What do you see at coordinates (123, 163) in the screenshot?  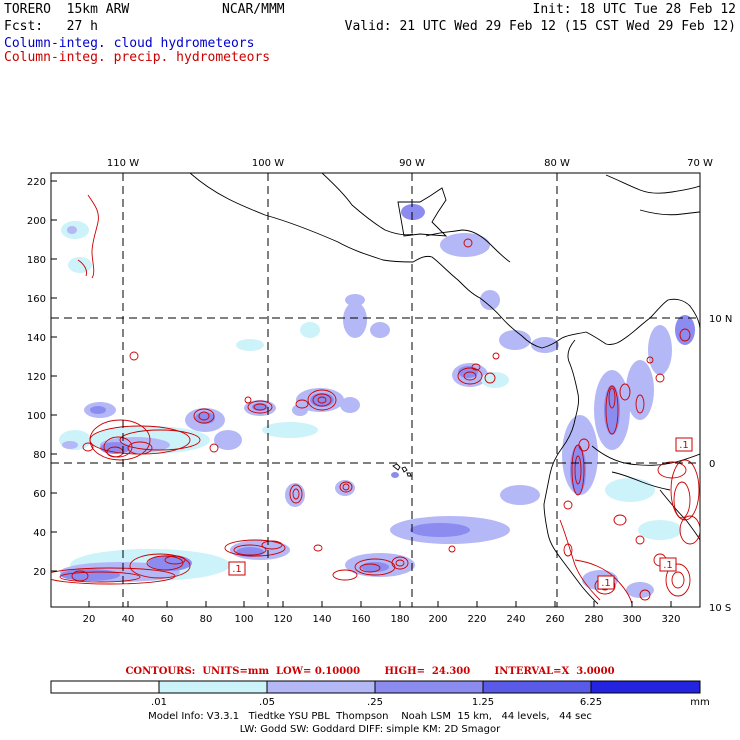 I see `lon-label-110w: 110 W` at bounding box center [123, 163].